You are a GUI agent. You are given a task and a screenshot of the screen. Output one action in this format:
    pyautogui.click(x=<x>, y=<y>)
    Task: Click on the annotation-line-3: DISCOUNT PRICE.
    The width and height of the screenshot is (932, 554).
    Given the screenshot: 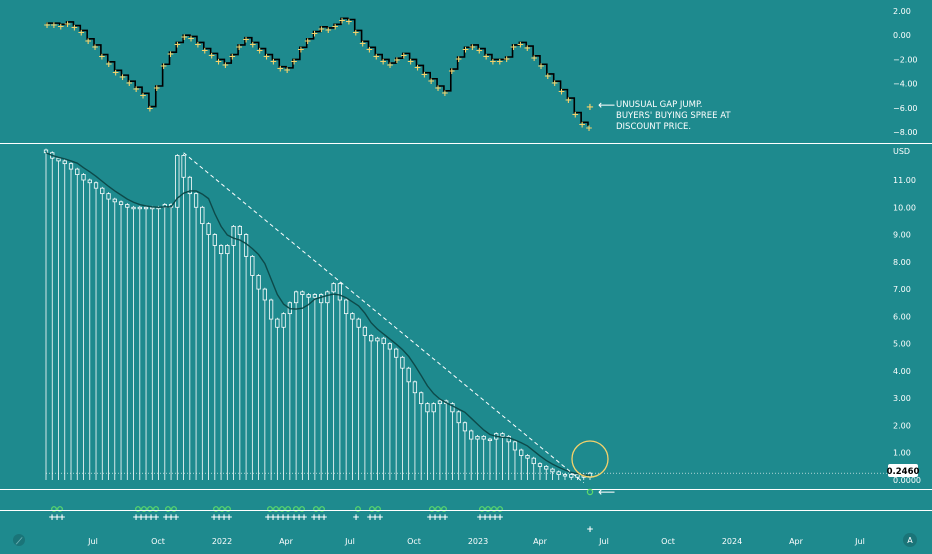 What is the action you would take?
    pyautogui.click(x=653, y=127)
    